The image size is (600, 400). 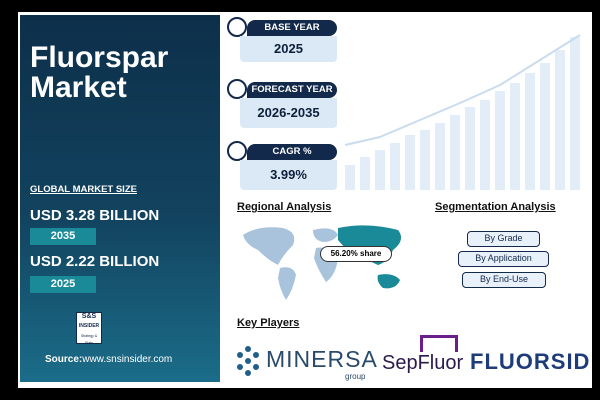 I want to click on source: Source:www.snsinsider.com, so click(x=108, y=359).